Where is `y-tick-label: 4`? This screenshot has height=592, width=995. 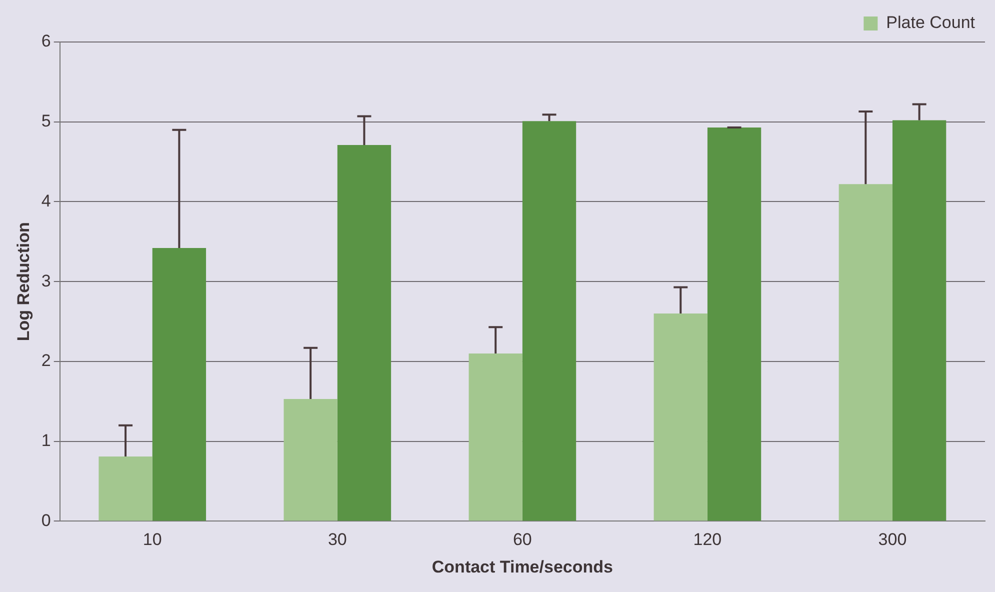 y-tick-label: 4 is located at coordinates (46, 200).